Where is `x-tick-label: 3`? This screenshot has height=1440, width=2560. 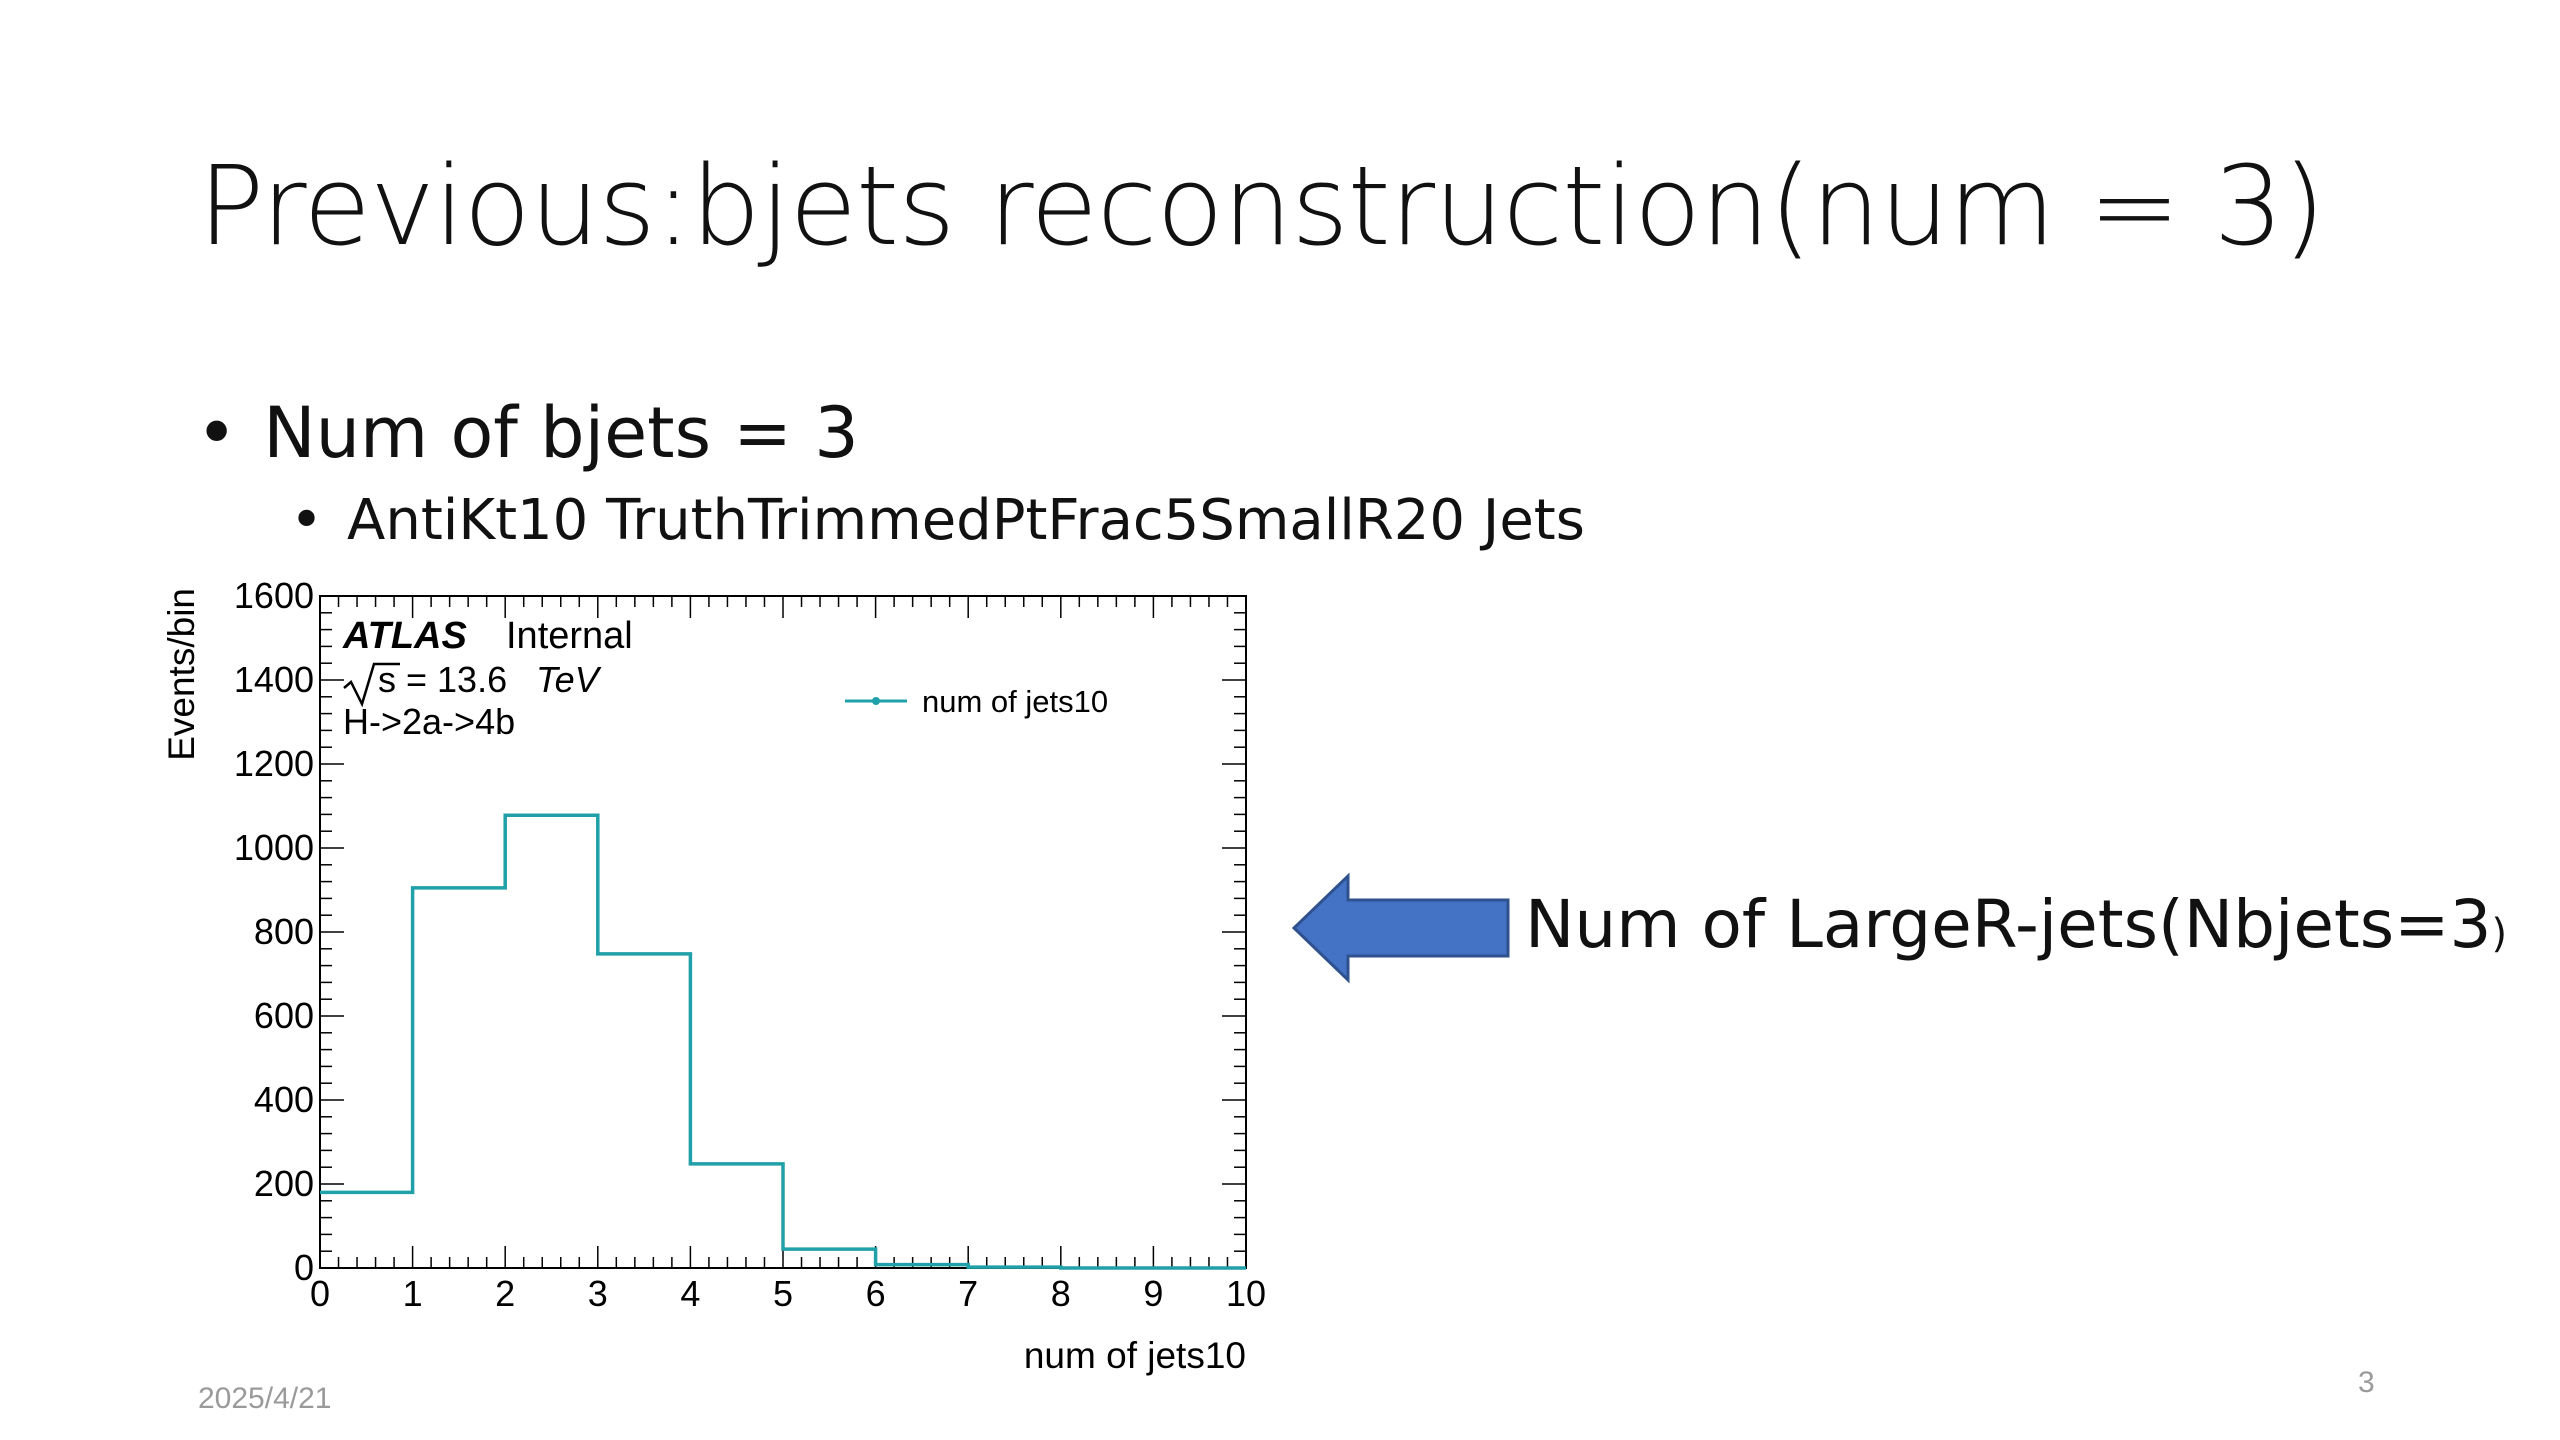
x-tick-label: 3 is located at coordinates (598, 1293).